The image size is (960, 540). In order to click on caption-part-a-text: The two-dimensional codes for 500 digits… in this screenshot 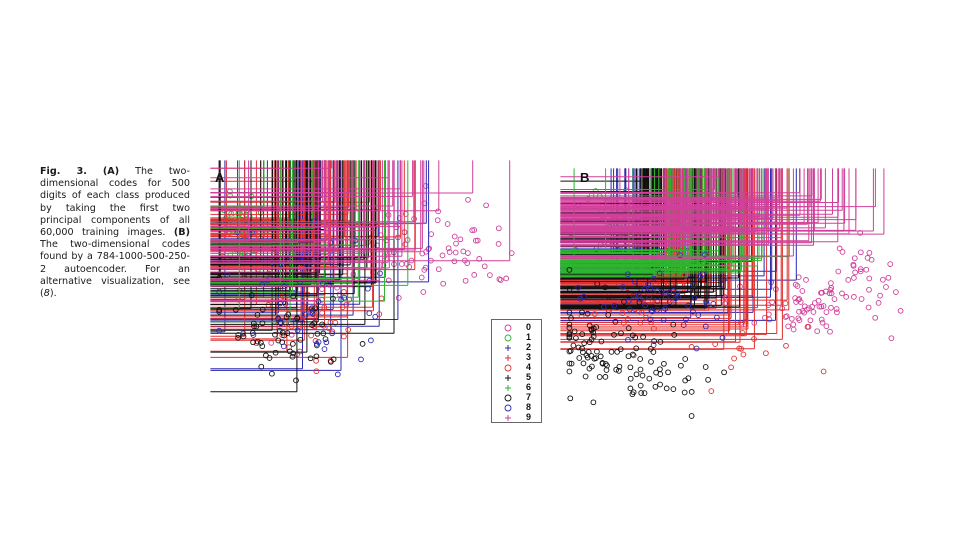, I will do `click(115, 202)`.